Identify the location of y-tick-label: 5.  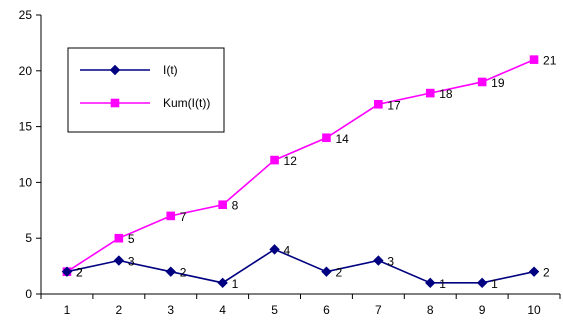
(28, 238).